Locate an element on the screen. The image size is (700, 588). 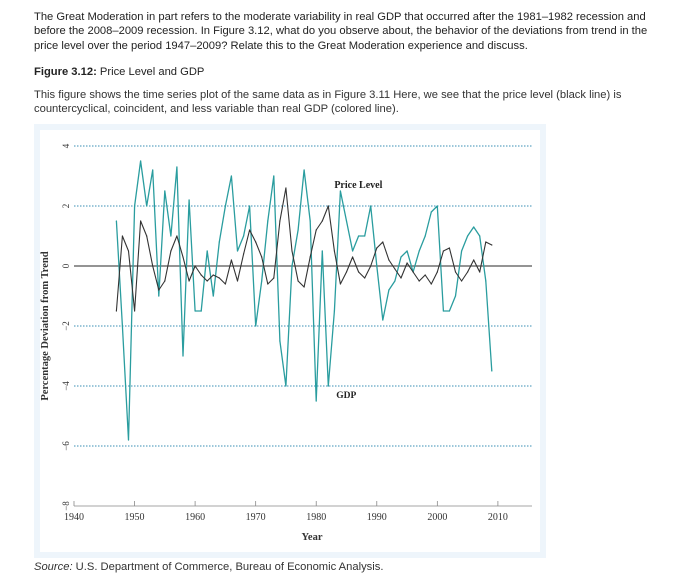
x-tick-label: 1980 is located at coordinates (316, 517).